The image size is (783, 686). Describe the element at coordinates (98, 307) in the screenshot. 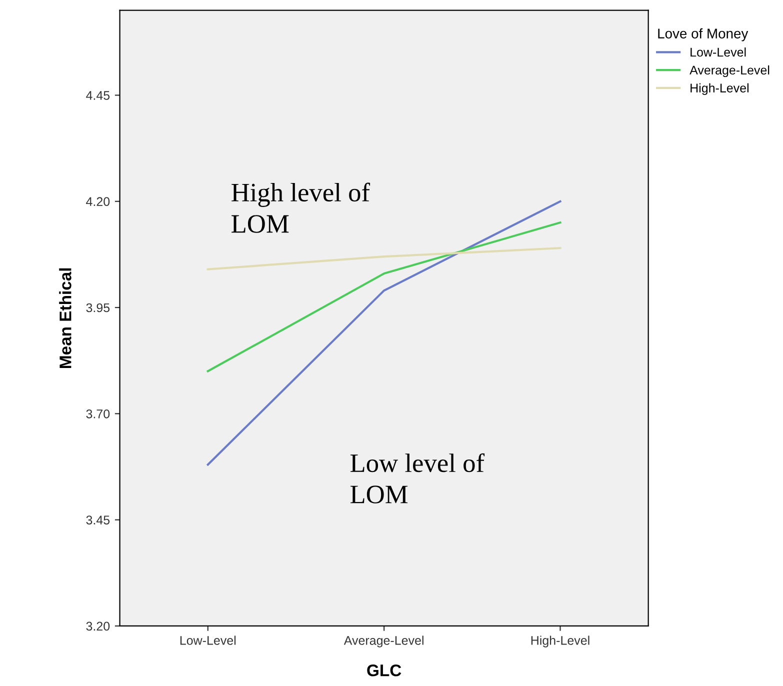

I see `y-tick-label: 3.95` at that location.